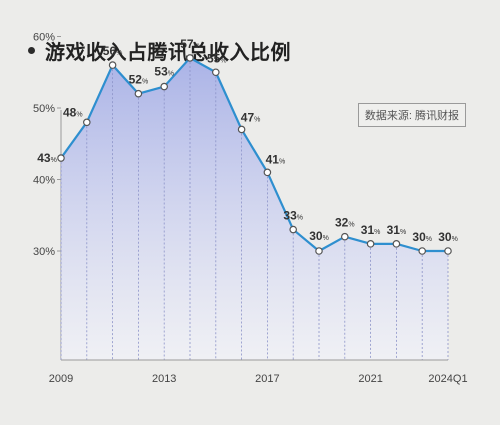 This screenshot has height=425, width=500. Describe the element at coordinates (267, 379) in the screenshot. I see `x-tick-label: 2017` at that location.